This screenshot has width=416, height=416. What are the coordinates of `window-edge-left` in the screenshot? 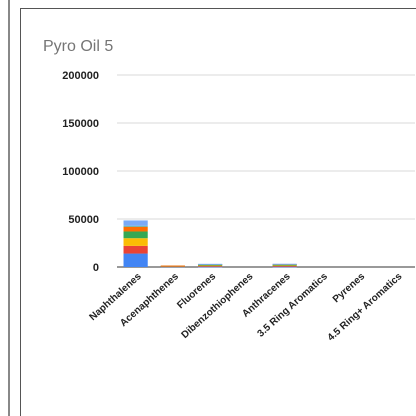 It's located at (9, 208).